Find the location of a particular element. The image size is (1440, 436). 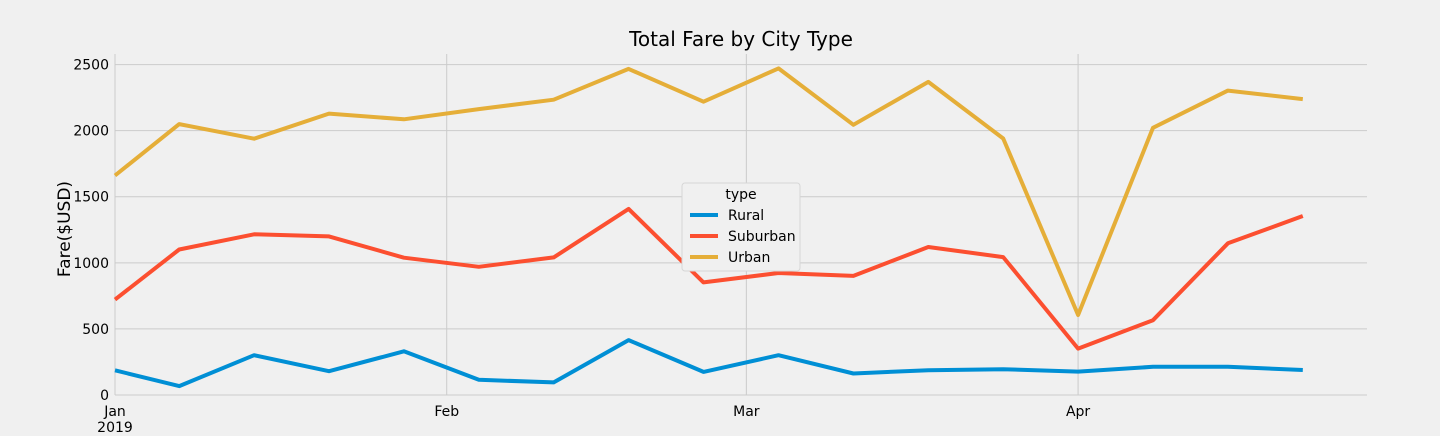

y-tick-label: 2500 is located at coordinates (91, 66).